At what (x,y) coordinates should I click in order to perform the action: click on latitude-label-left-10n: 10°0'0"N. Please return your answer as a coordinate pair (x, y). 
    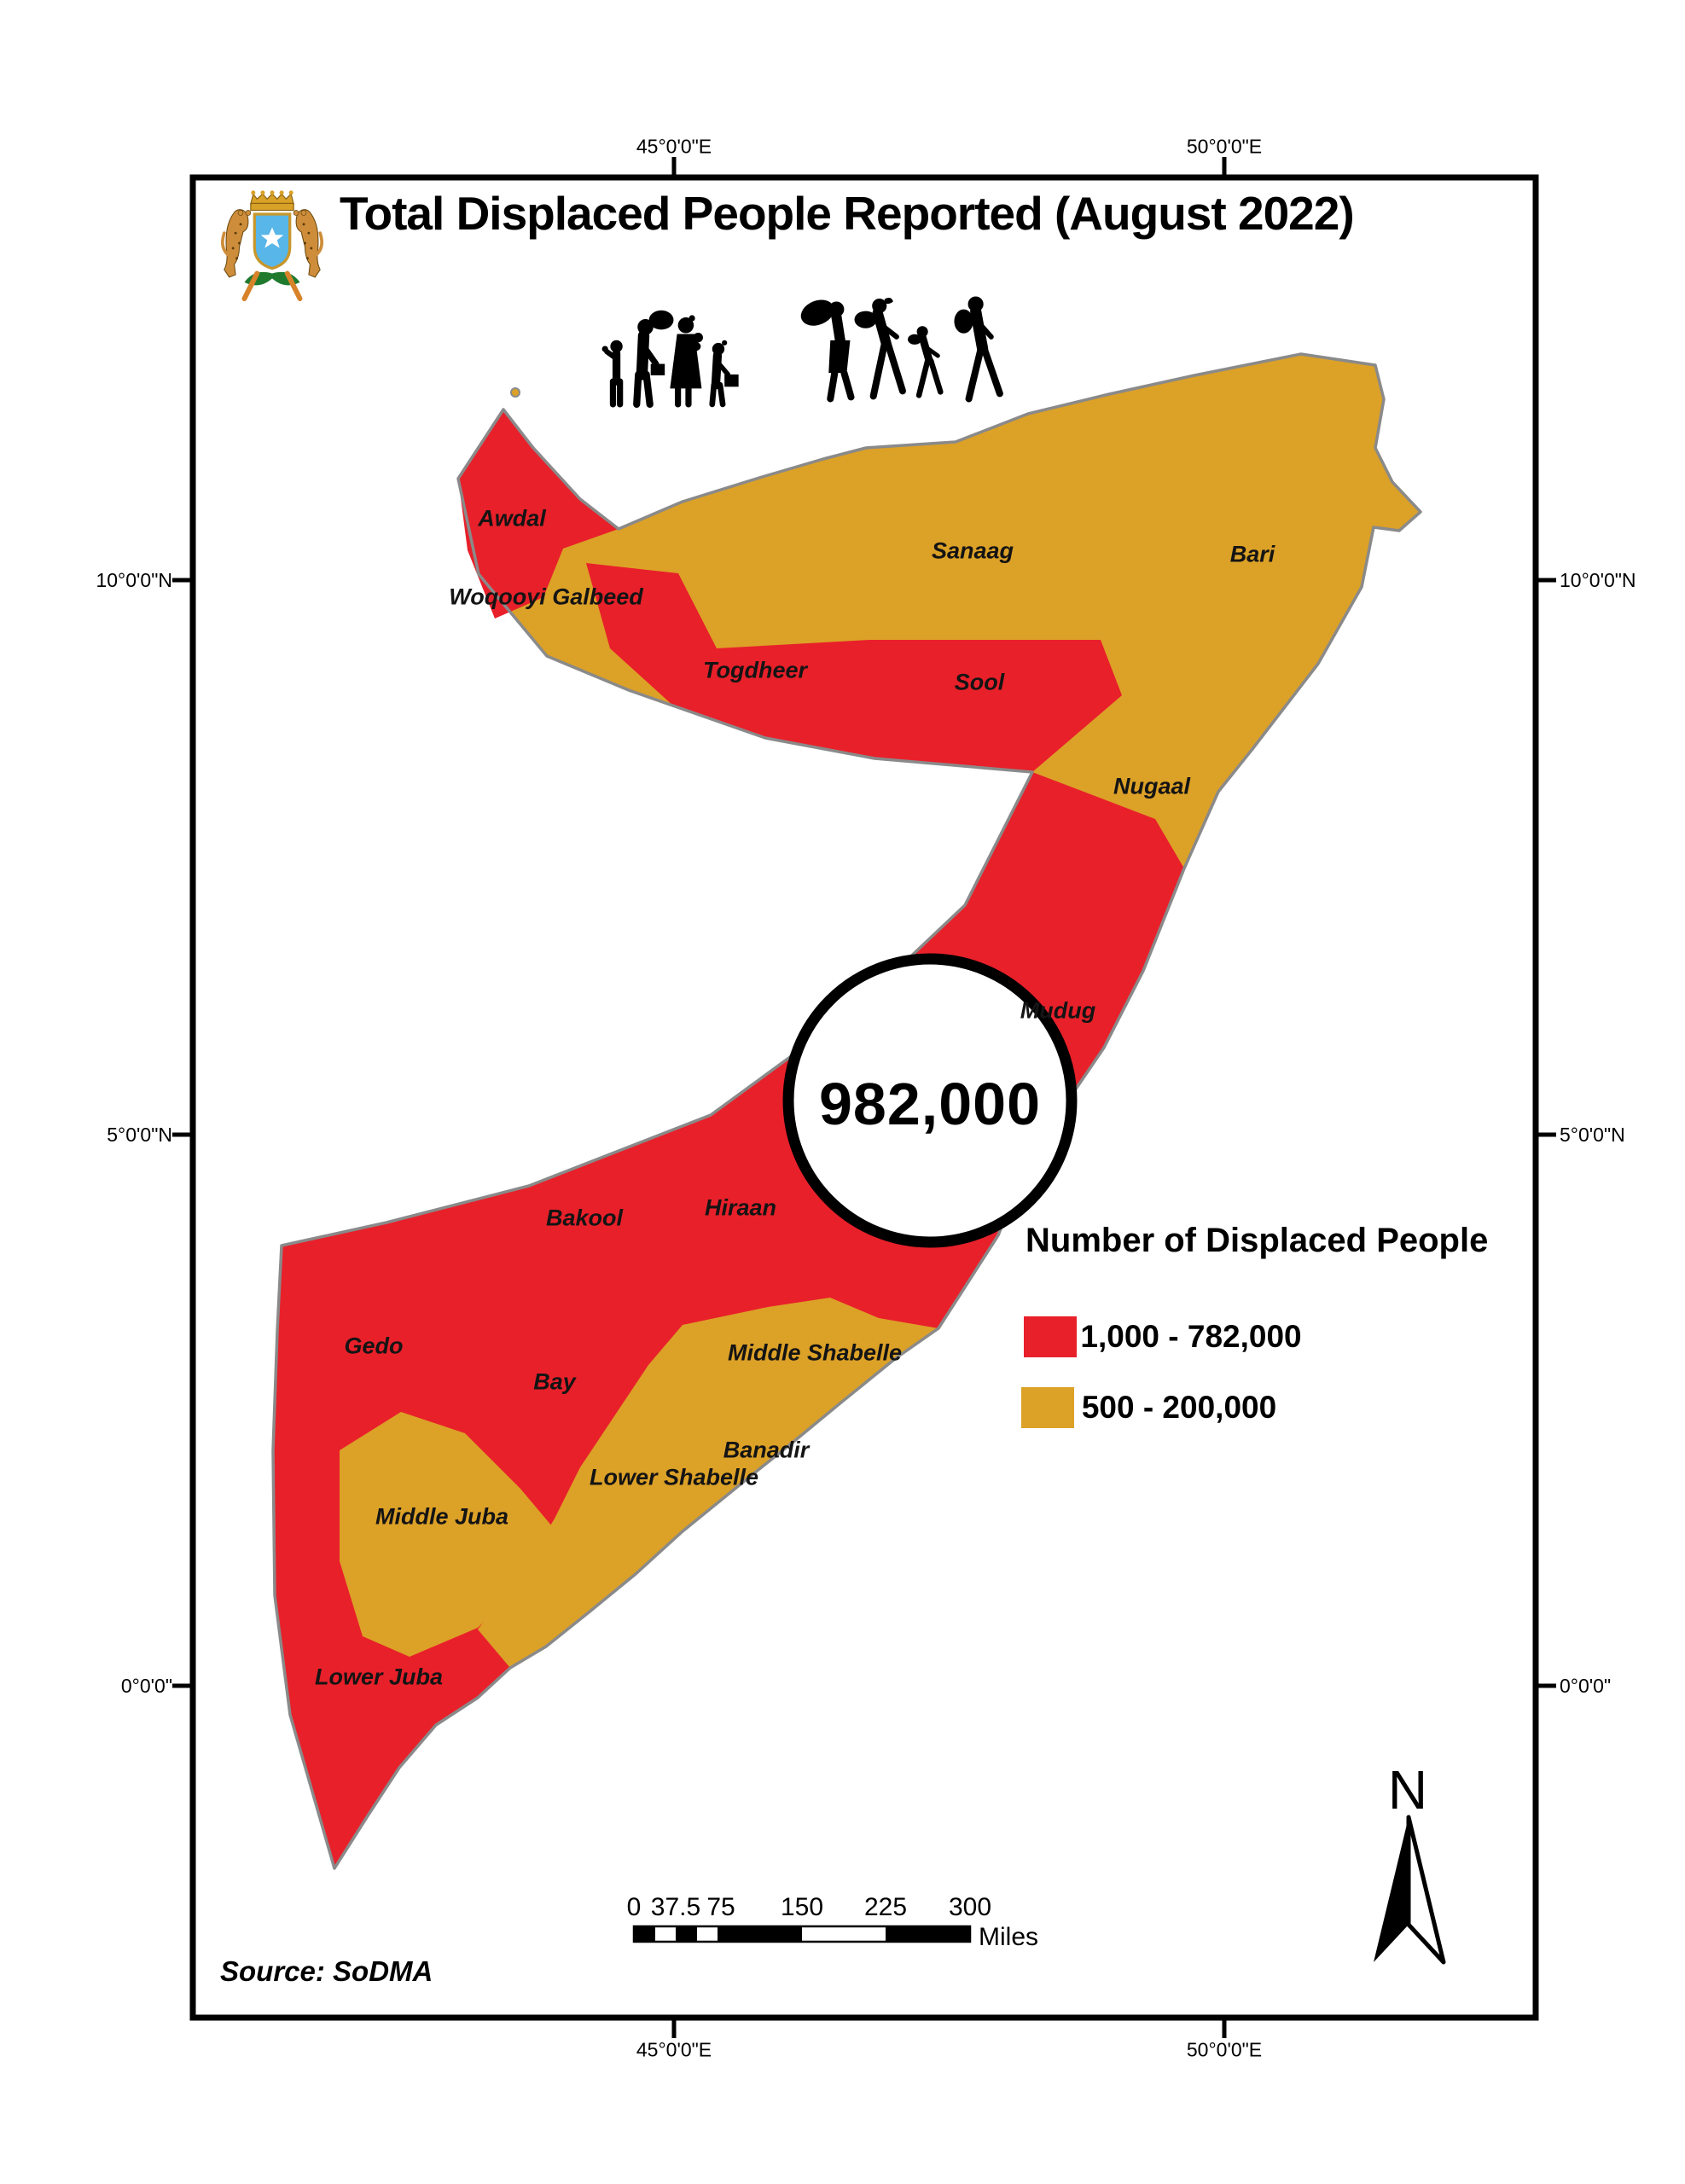
    Looking at the image, I should click on (134, 580).